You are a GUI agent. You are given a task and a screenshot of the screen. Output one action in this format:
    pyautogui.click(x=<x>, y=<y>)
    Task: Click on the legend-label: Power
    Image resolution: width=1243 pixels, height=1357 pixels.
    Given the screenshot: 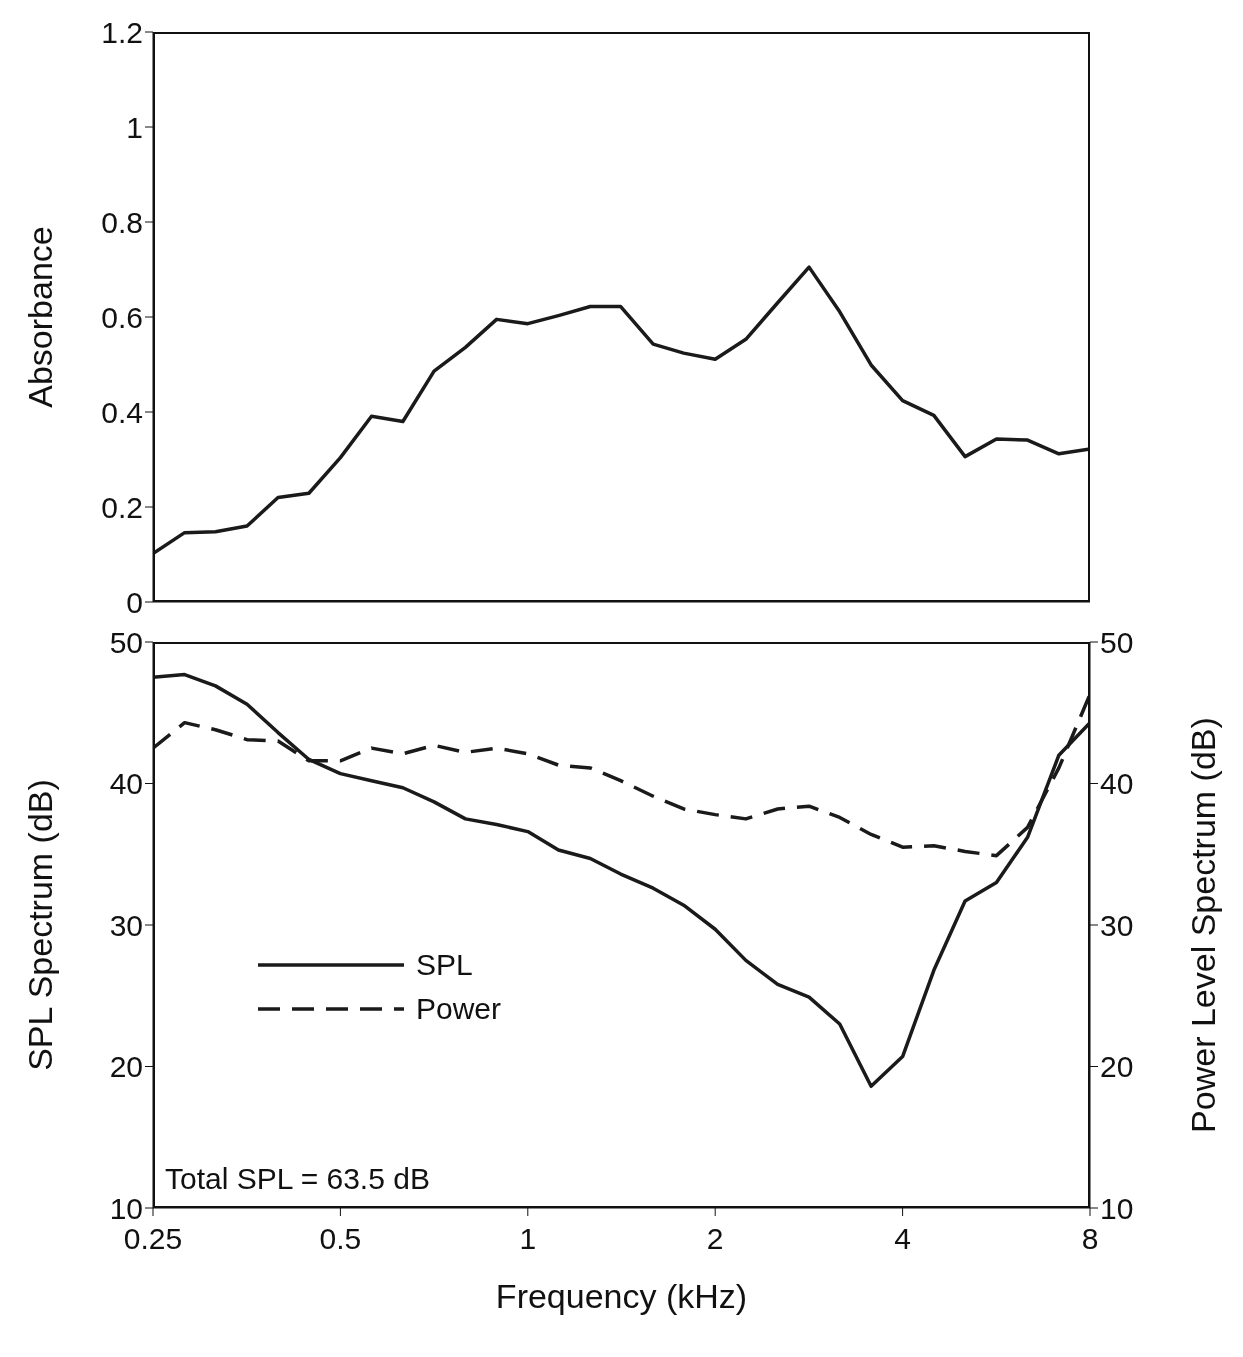 What is the action you would take?
    pyautogui.click(x=459, y=1009)
    